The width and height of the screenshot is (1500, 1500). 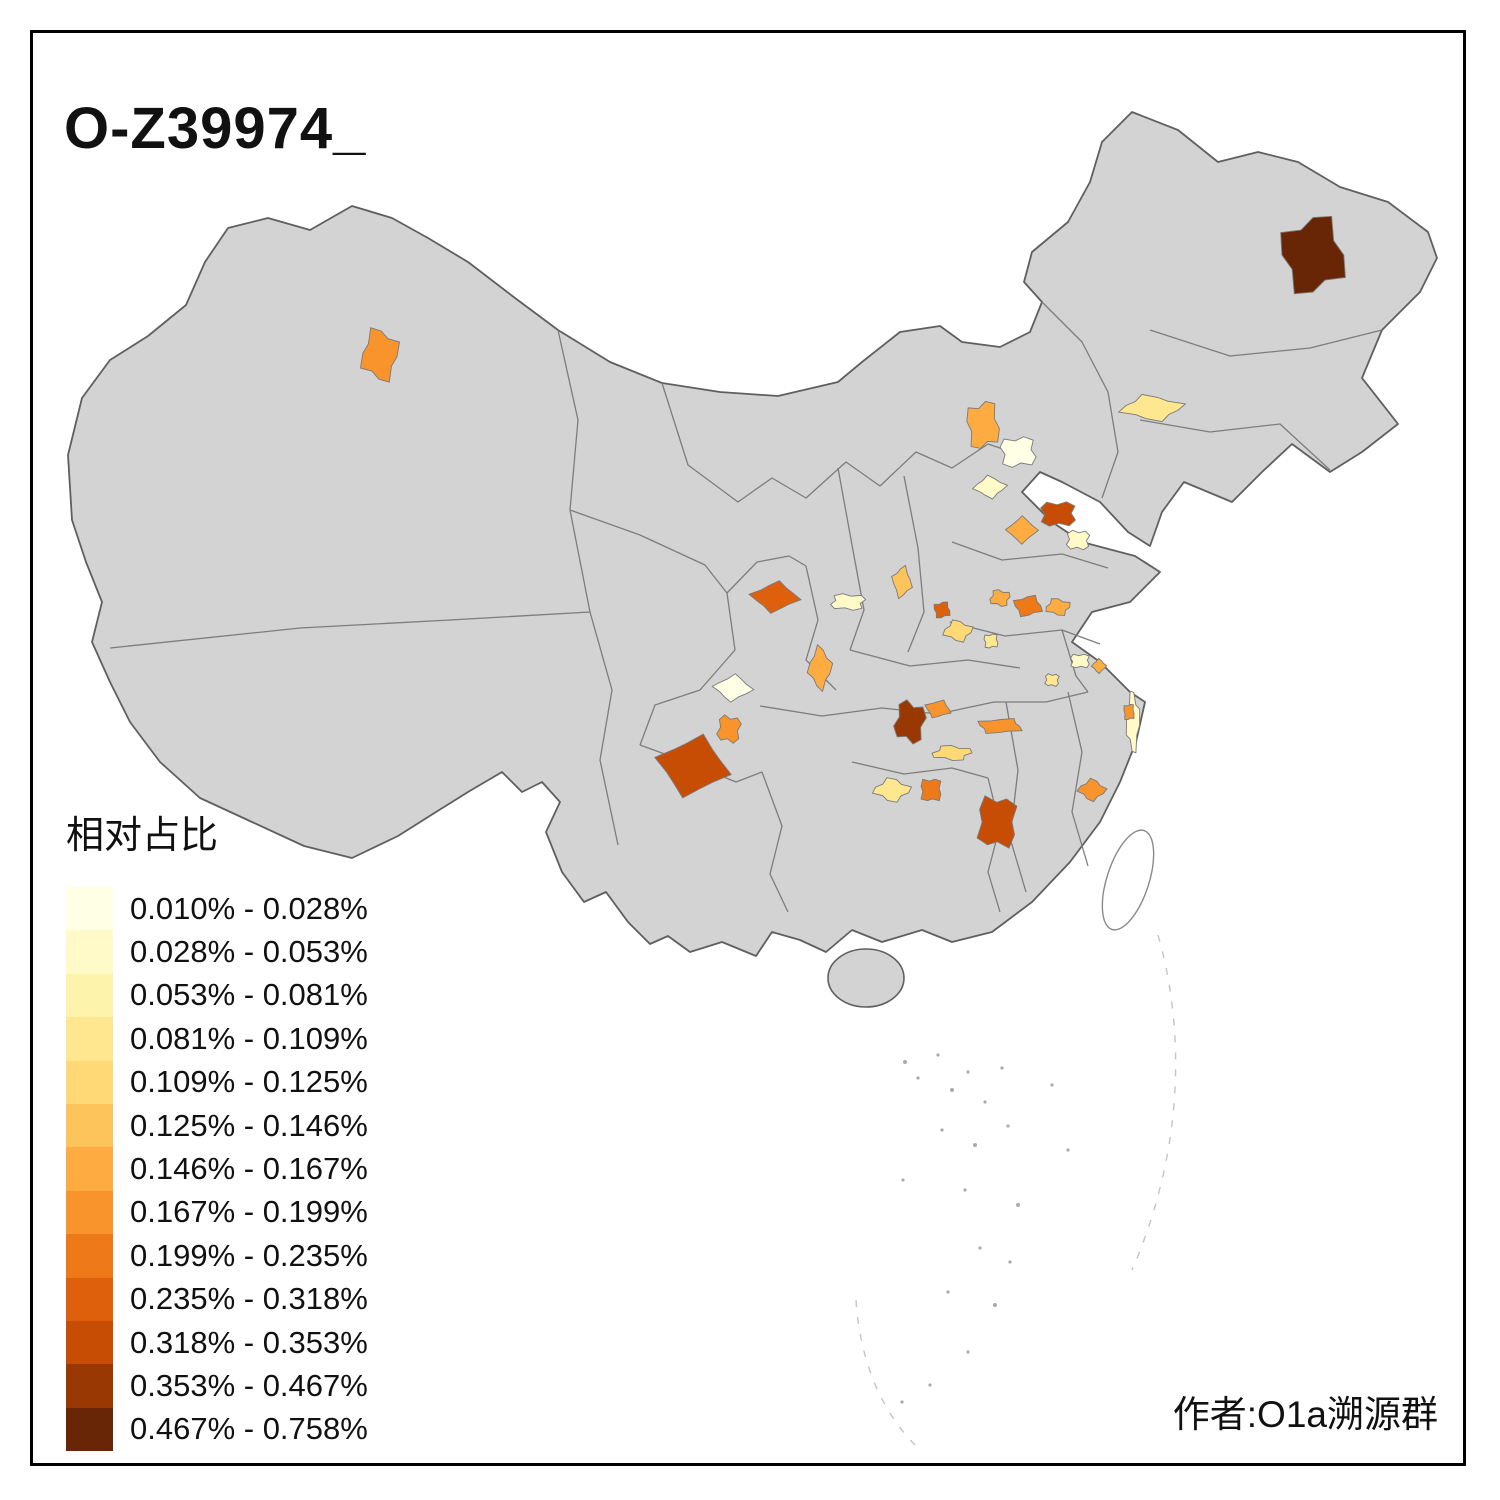 What do you see at coordinates (958, 631) in the screenshot?
I see `map-region-r17` at bounding box center [958, 631].